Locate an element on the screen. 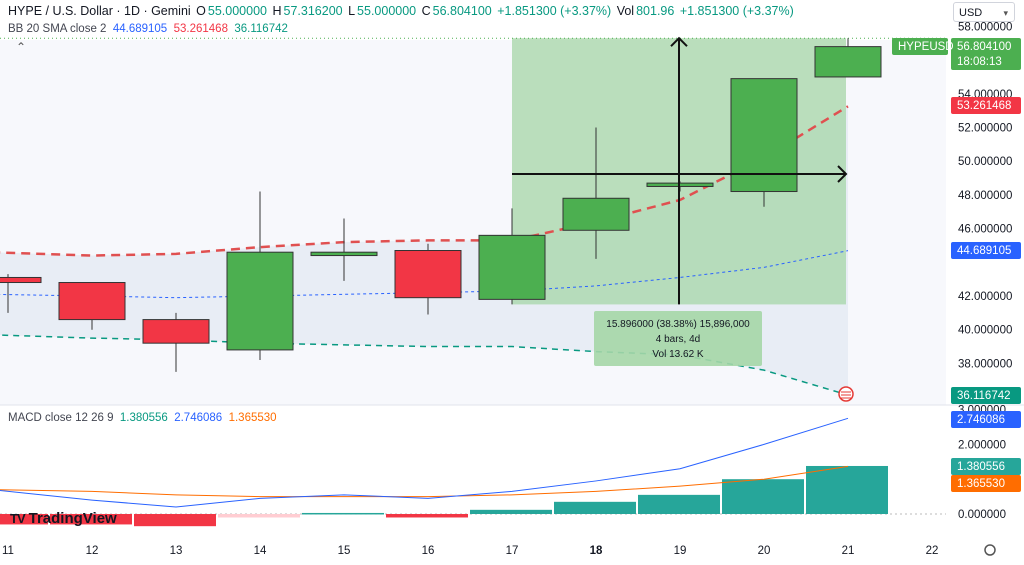 The height and width of the screenshot is (565, 1024). bb-upper-badge-text: 53.261468 is located at coordinates (984, 106).